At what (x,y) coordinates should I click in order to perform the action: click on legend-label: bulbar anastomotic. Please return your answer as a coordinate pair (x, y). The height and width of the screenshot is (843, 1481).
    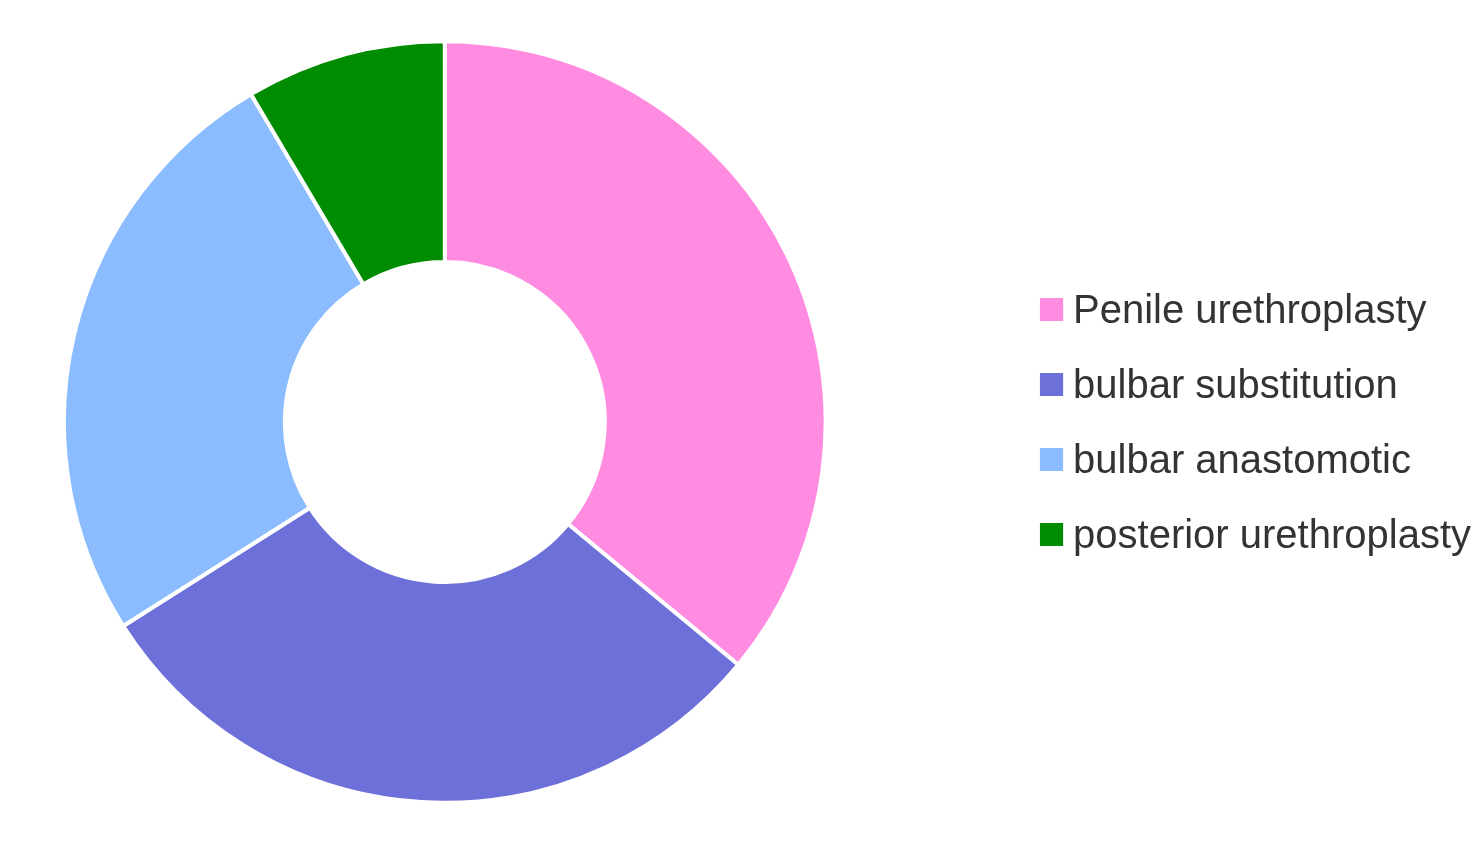
    Looking at the image, I should click on (1242, 459).